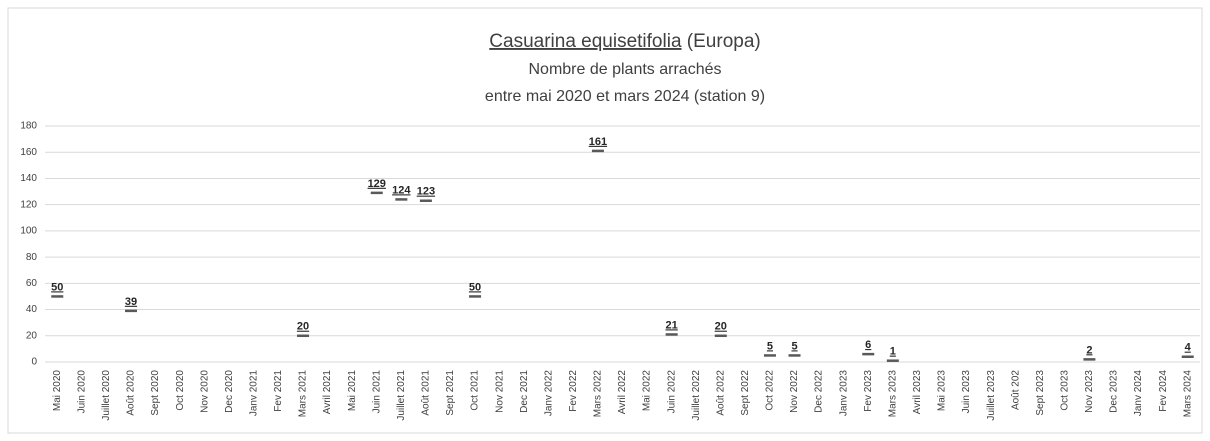 This screenshot has width=1210, height=441. Describe the element at coordinates (1187, 394) in the screenshot. I see `x-tick-label: Mars 2024` at that location.